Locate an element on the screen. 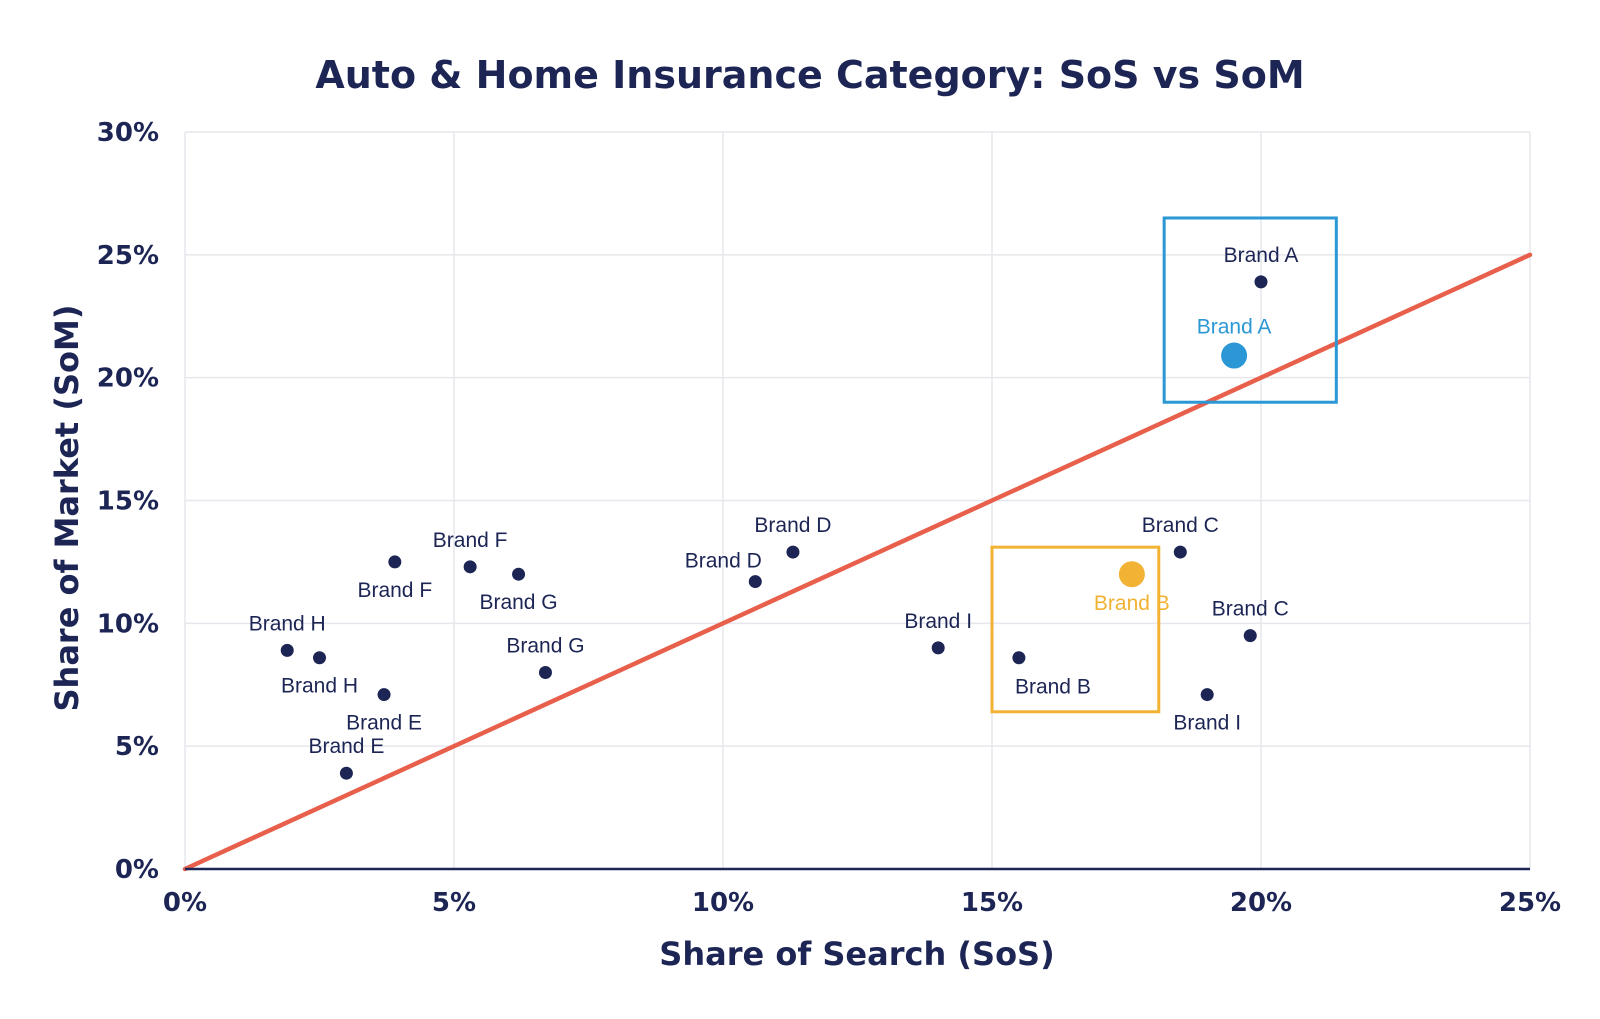 This screenshot has height=1019, width=1600. highlight-point-label: Brand B is located at coordinates (1132, 603).